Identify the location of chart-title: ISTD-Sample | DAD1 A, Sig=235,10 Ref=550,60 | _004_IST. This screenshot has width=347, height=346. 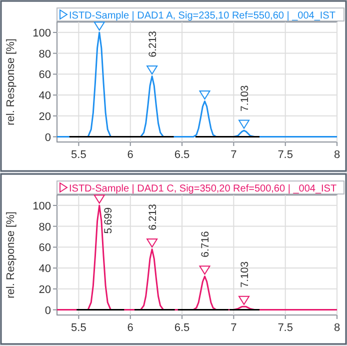
(202, 16).